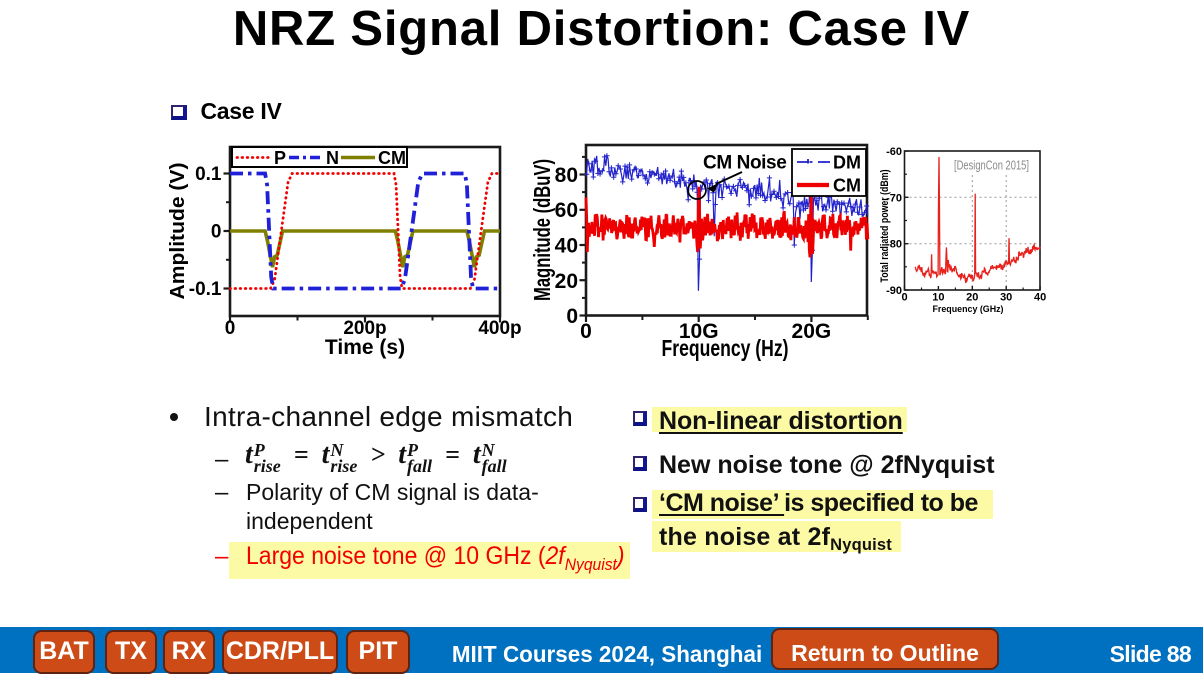 The height and width of the screenshot is (677, 1203). I want to click on svg-text: Total radiated power (dBm), so click(885, 225).